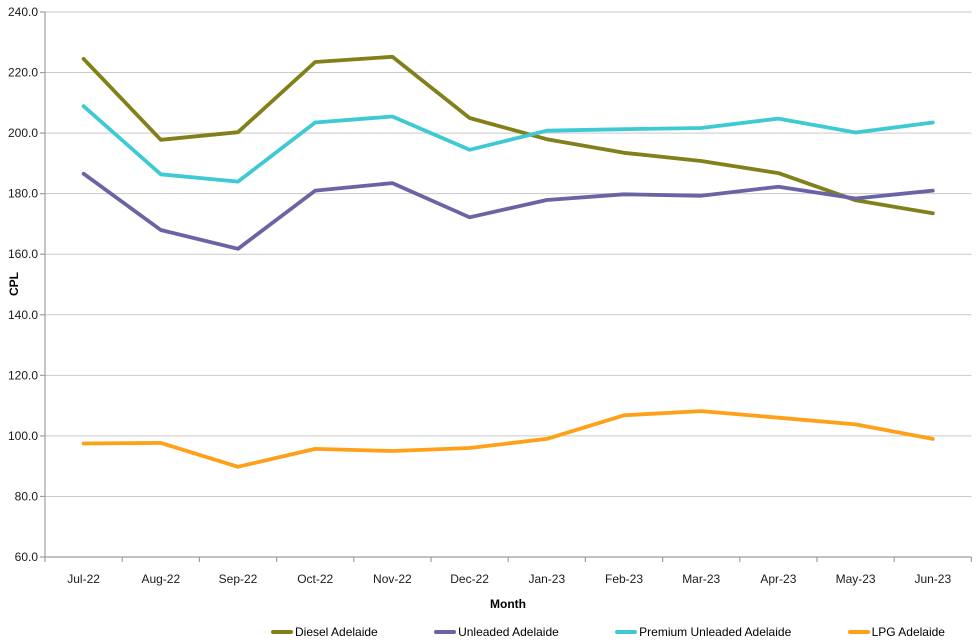 The image size is (977, 643). I want to click on y-tick-label: 100.0, so click(23, 436).